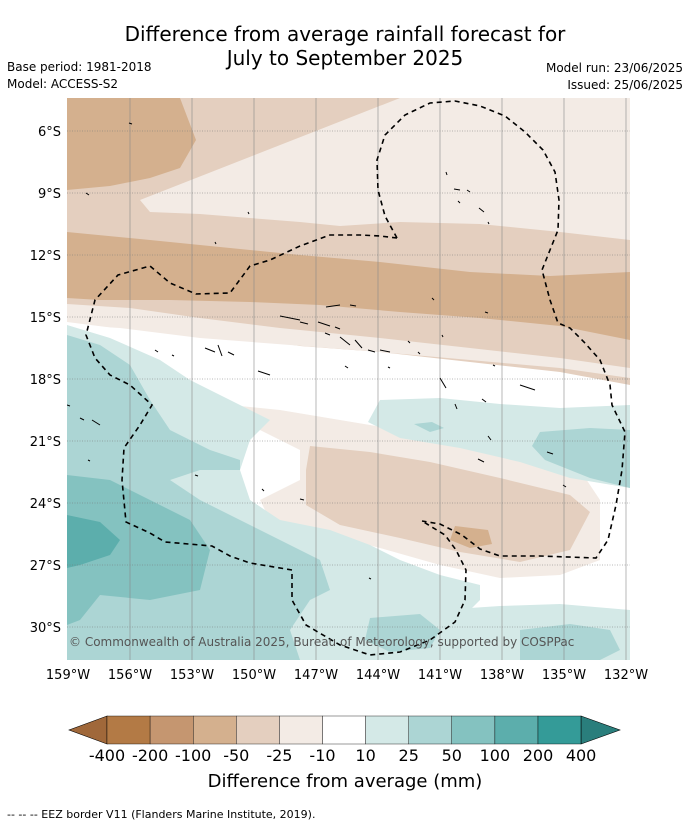  I want to click on colorbar-tick-label: -400, so click(107, 755).